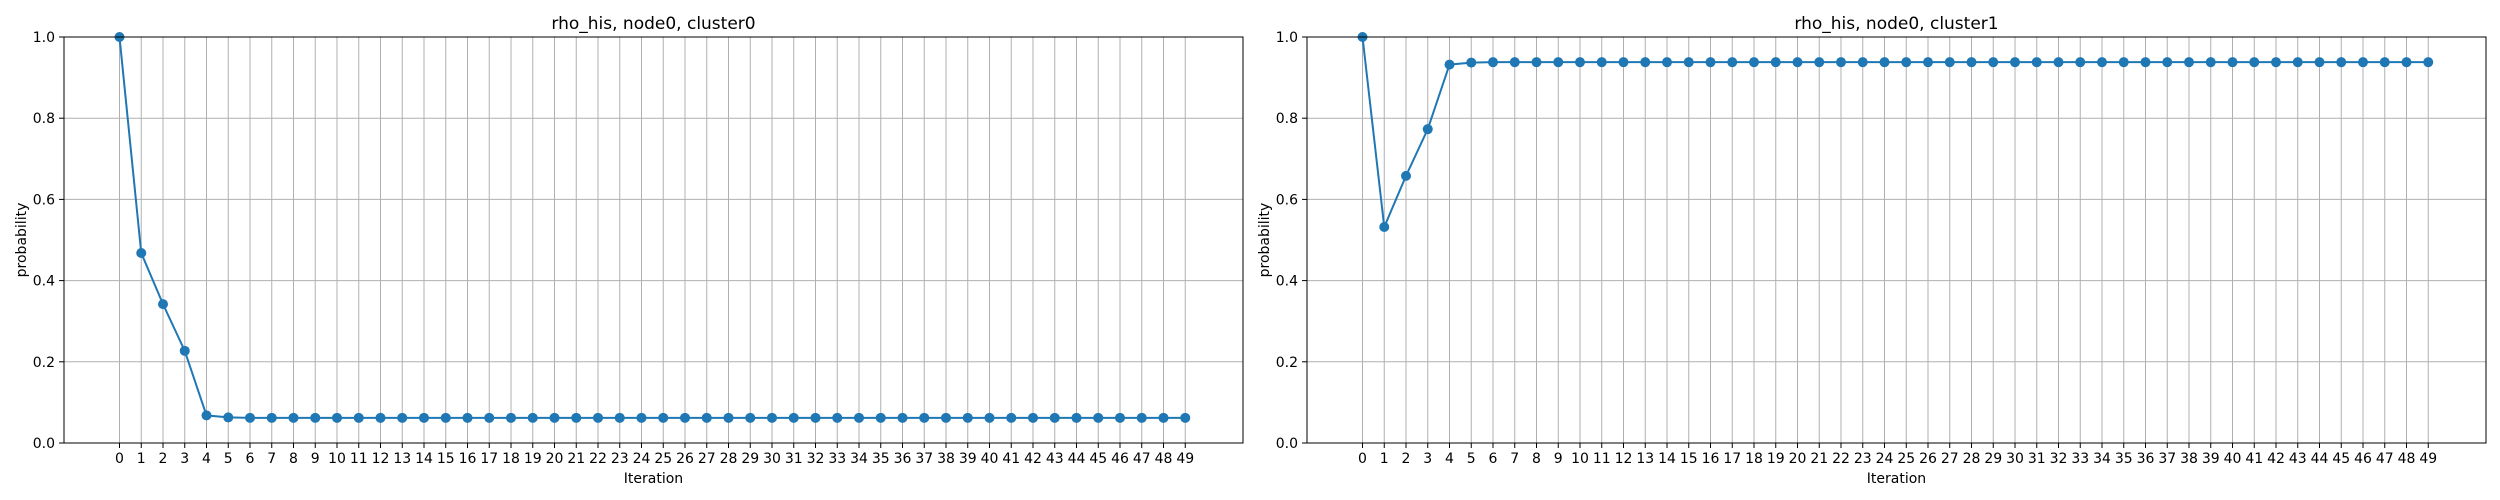 The height and width of the screenshot is (500, 2500). Describe the element at coordinates (1711, 459) in the screenshot. I see `x-tick-label: 16` at that location.